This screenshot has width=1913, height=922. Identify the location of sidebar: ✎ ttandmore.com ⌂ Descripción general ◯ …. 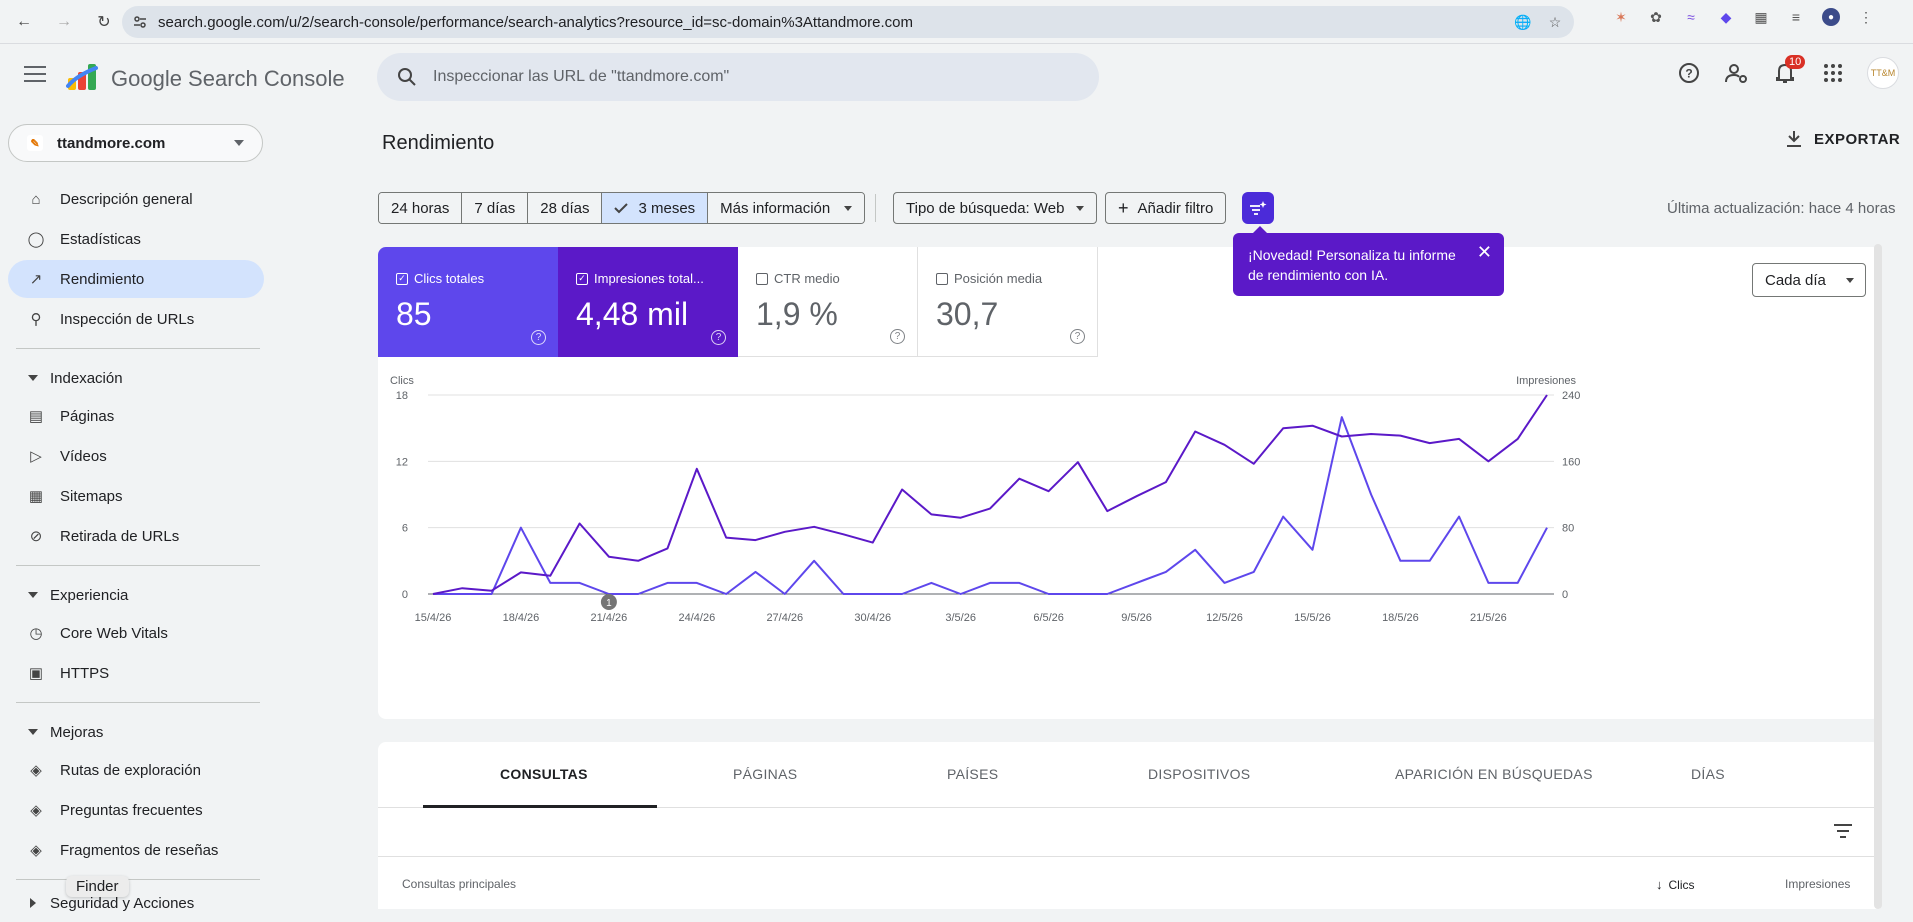
(132, 512).